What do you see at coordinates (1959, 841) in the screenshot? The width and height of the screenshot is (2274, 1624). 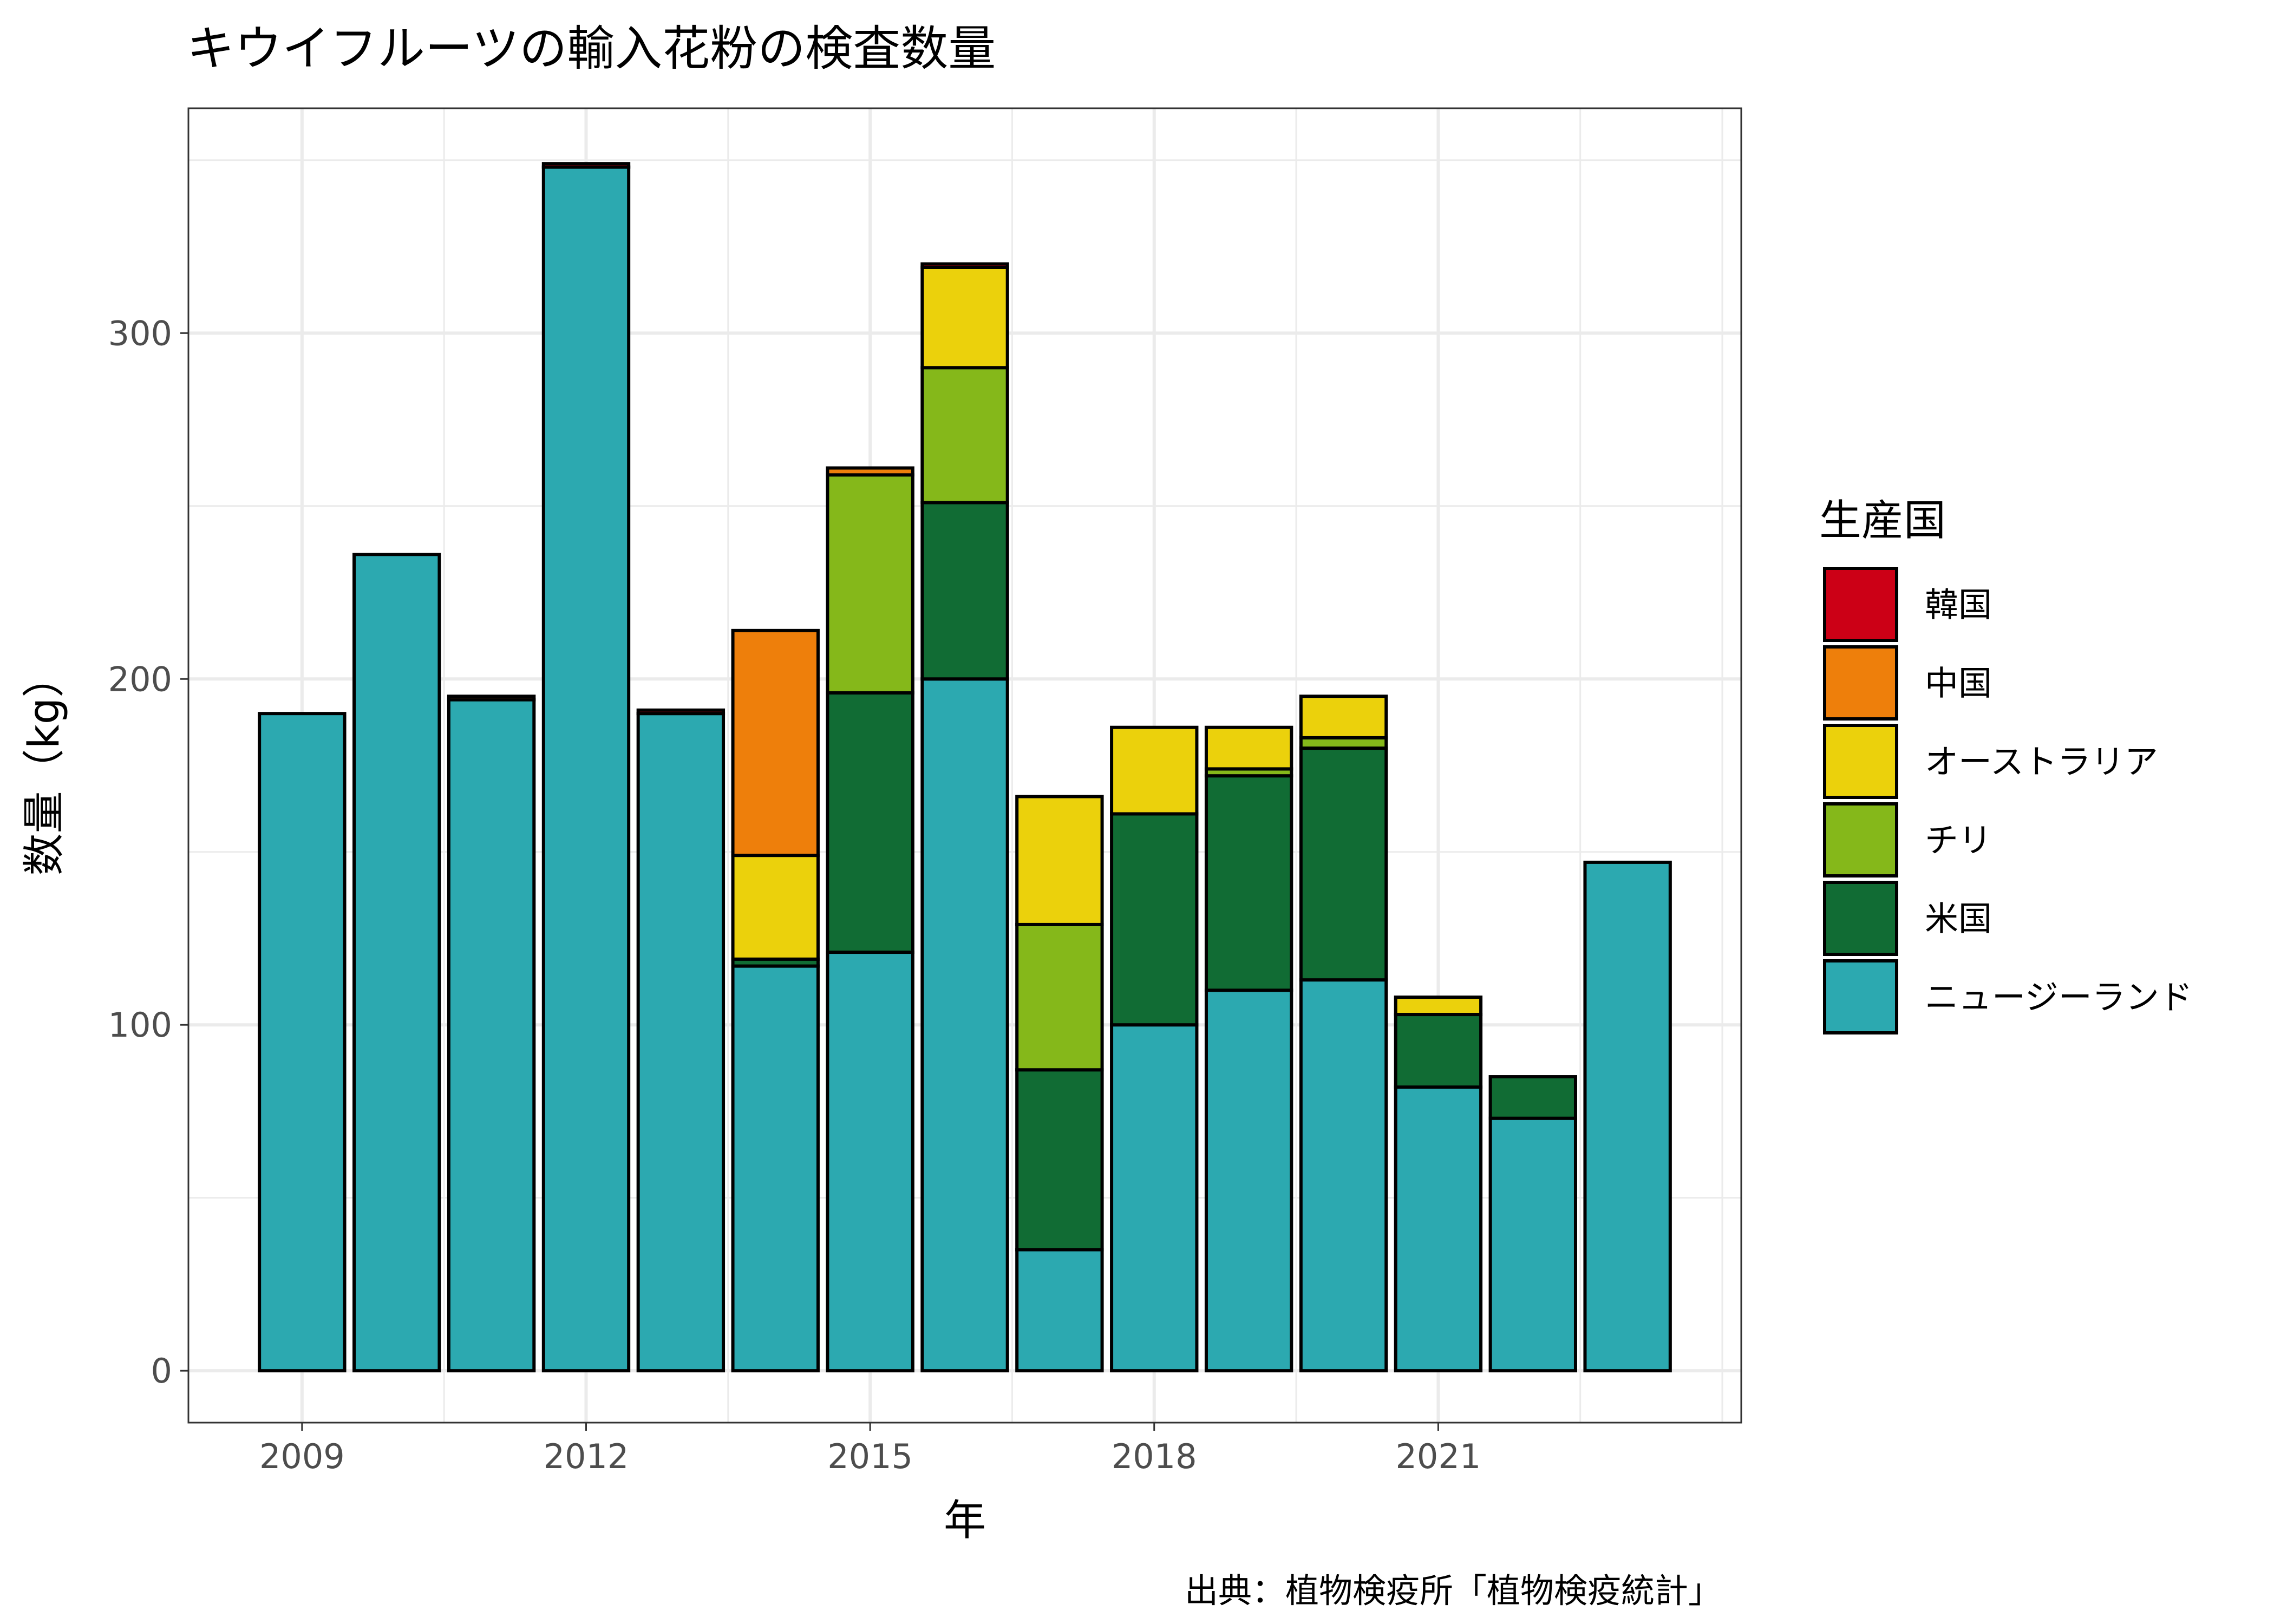 I see `legend-label: チリ` at bounding box center [1959, 841].